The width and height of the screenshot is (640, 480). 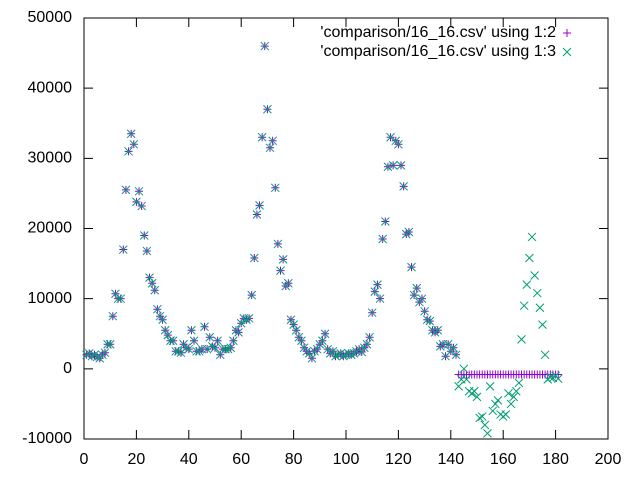 I want to click on legend-label: 'comparison/16_16.csv' using 1:2, so click(x=438, y=32).